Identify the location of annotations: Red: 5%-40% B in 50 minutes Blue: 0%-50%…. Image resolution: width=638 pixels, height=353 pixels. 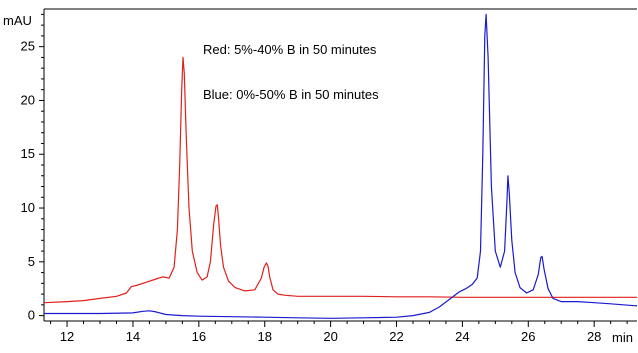
(291, 72).